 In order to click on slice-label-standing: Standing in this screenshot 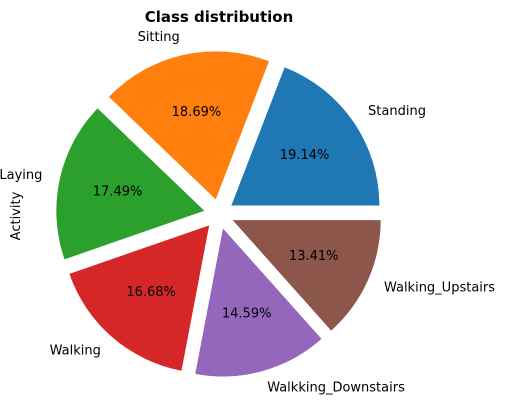, I will do `click(397, 111)`.